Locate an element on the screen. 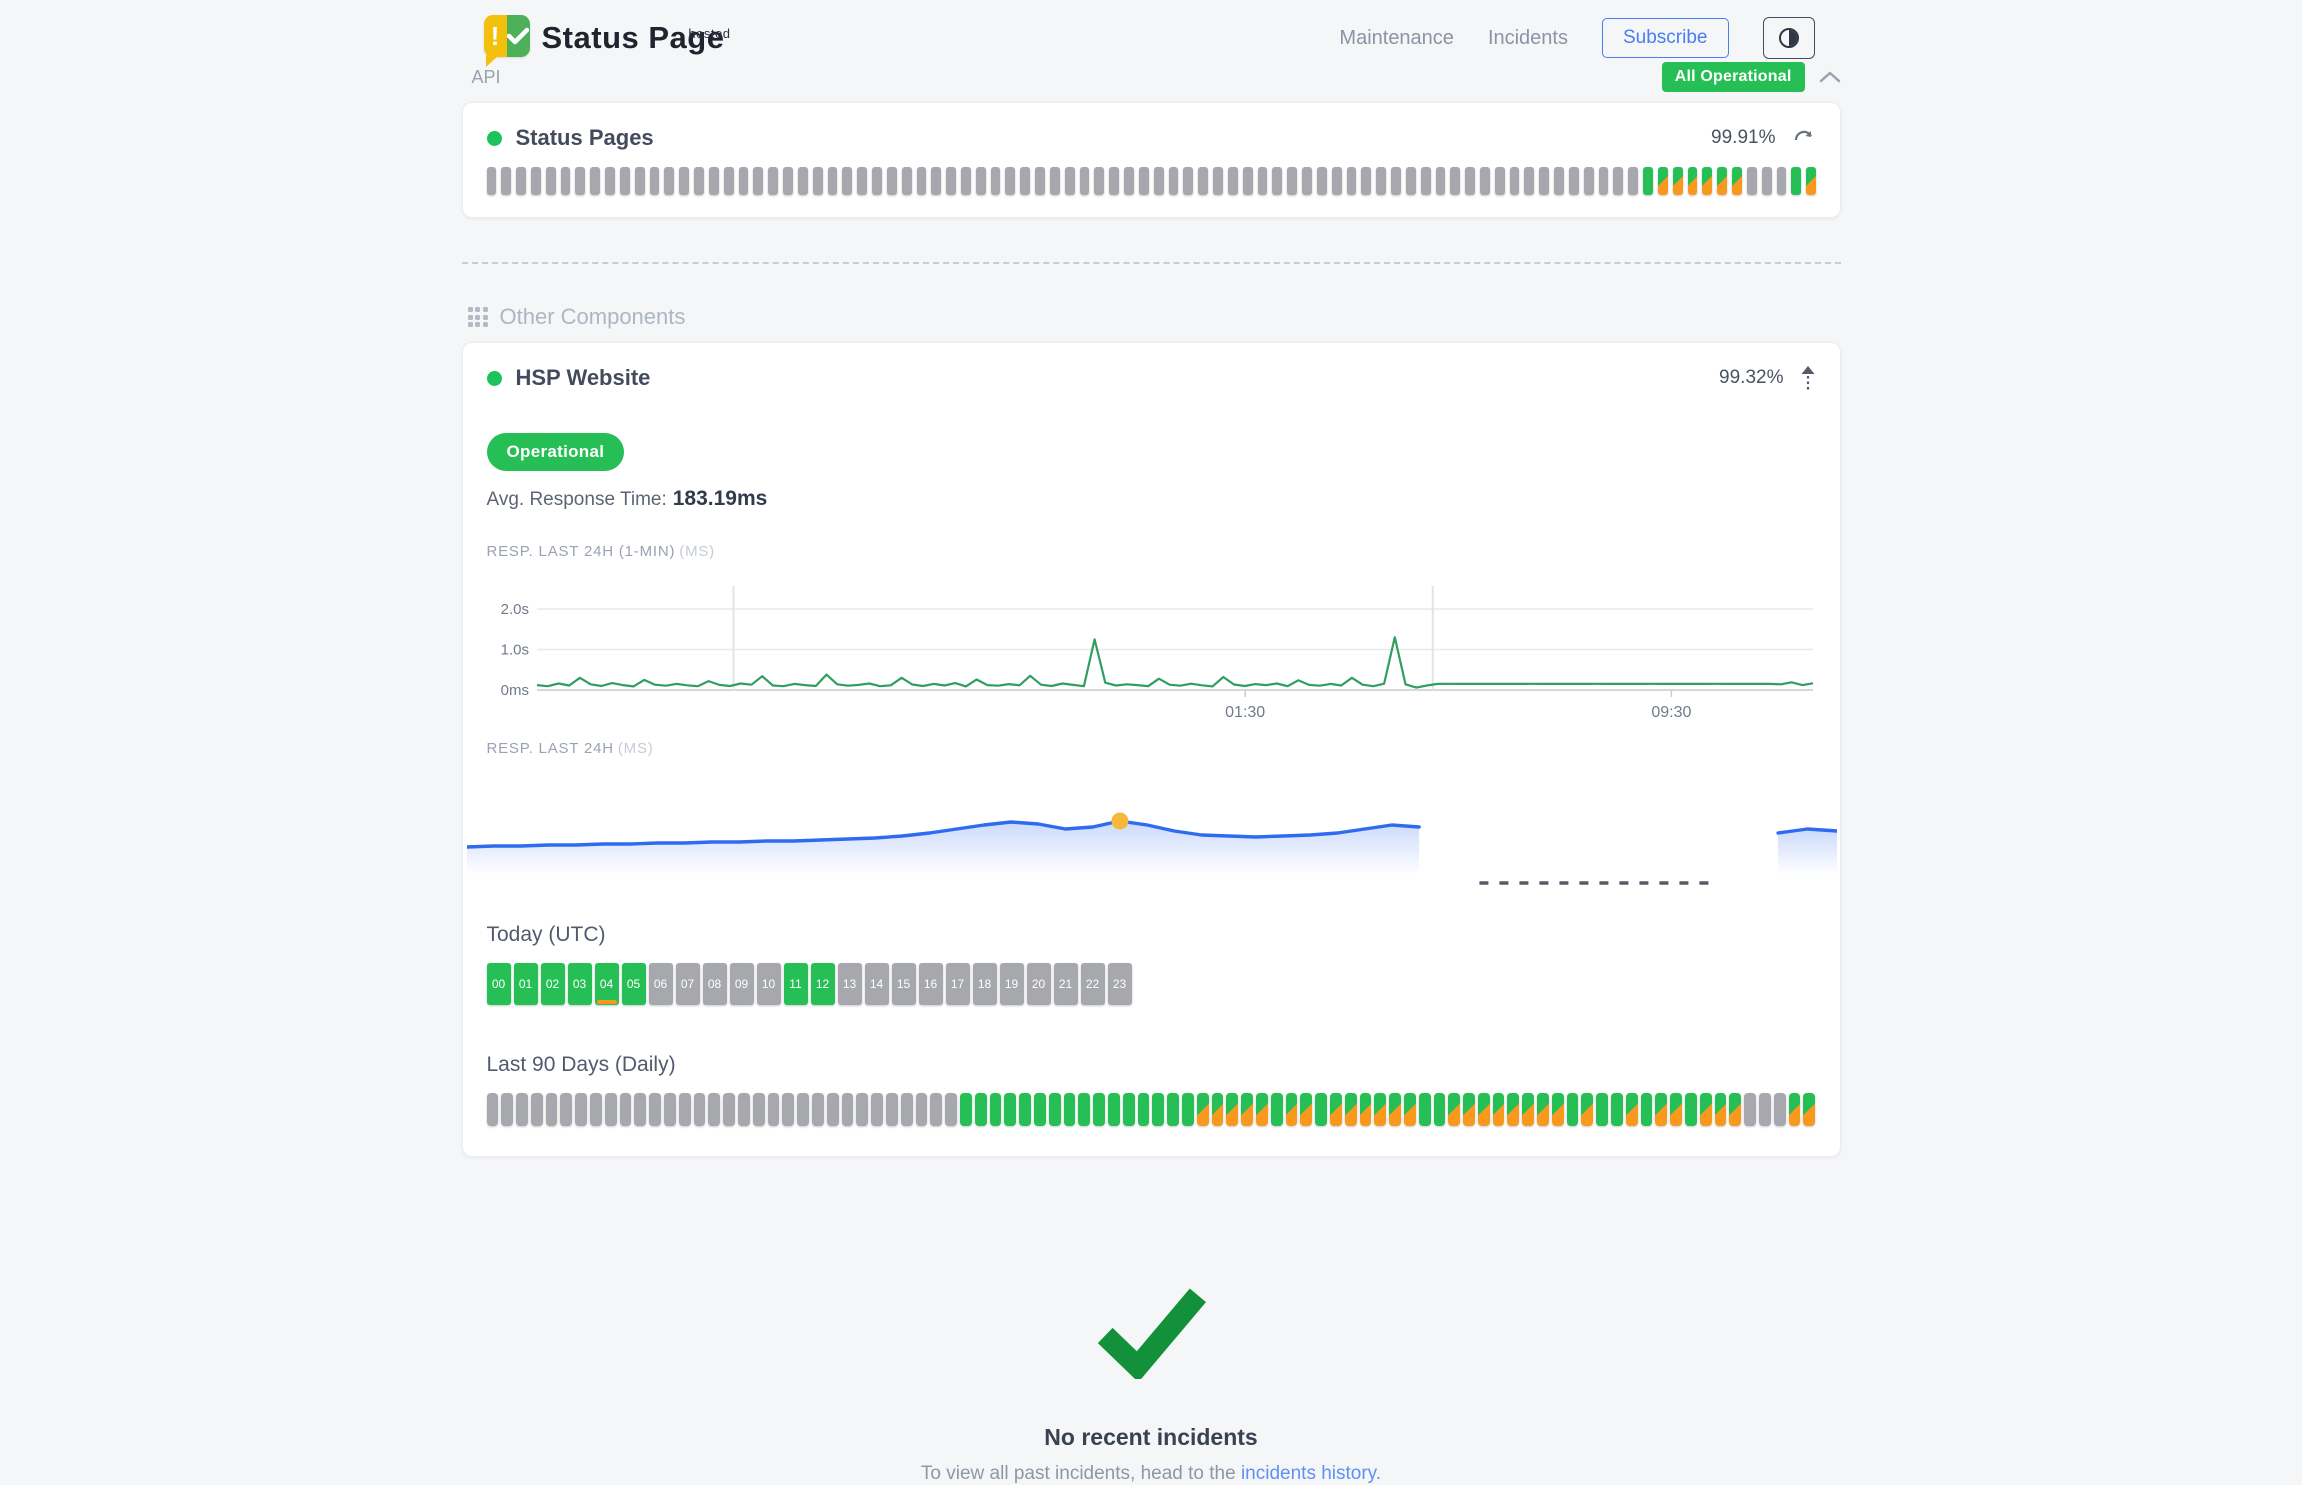  nav-maintenance: Maintenance is located at coordinates (1396, 37).